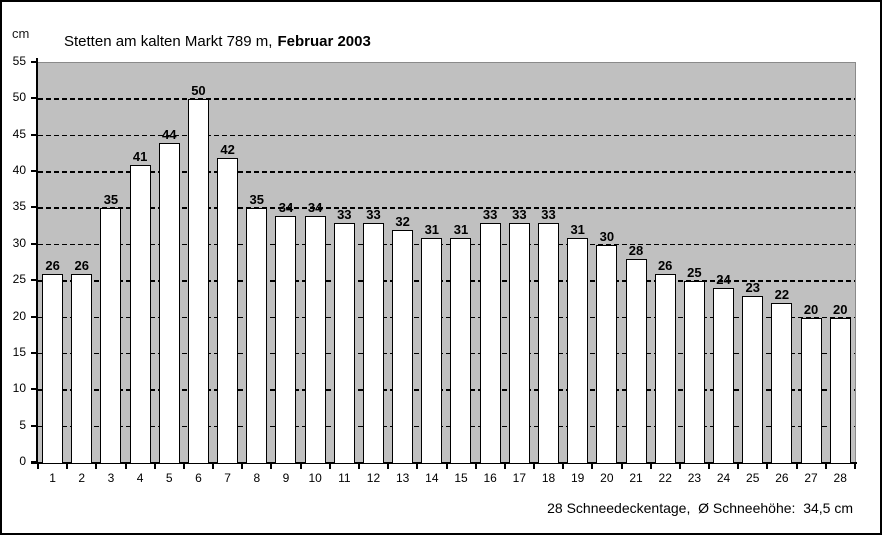 The height and width of the screenshot is (535, 882). What do you see at coordinates (19, 242) in the screenshot?
I see `y-tick-label: 30` at bounding box center [19, 242].